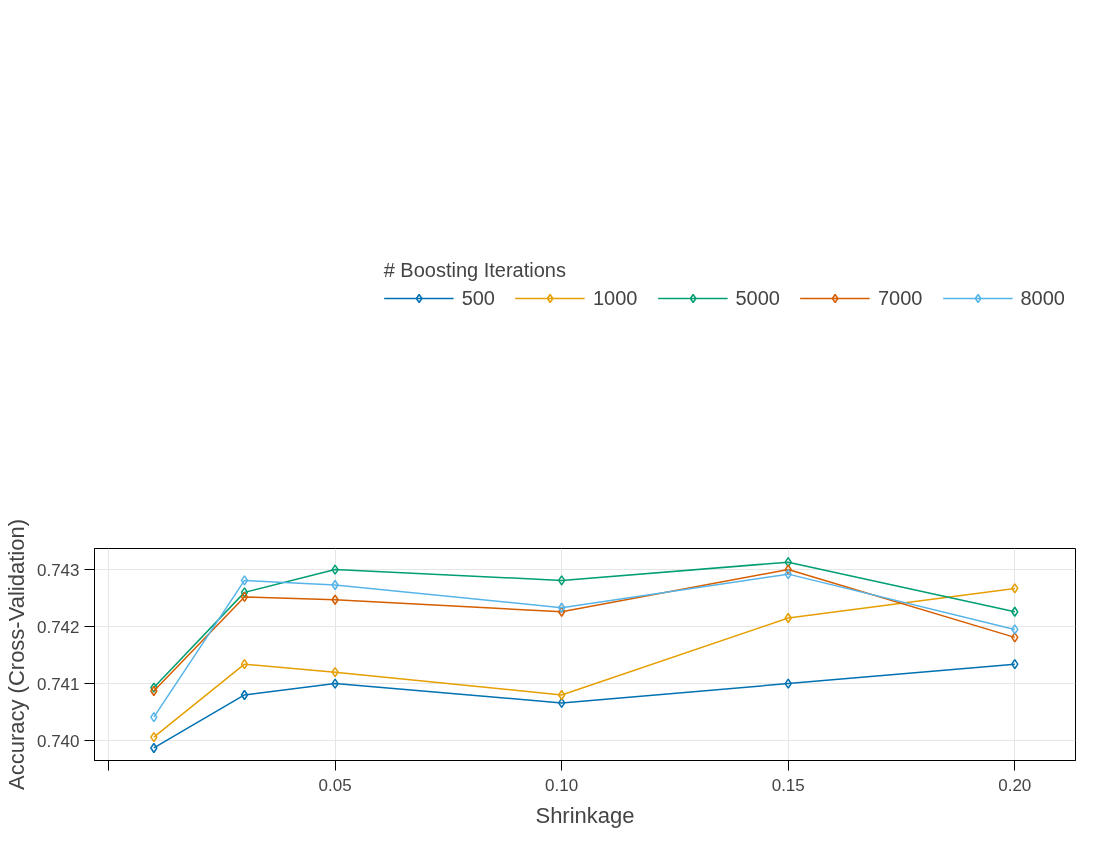 The height and width of the screenshot is (861, 1110). What do you see at coordinates (757, 298) in the screenshot?
I see `legend-label: 5000` at bounding box center [757, 298].